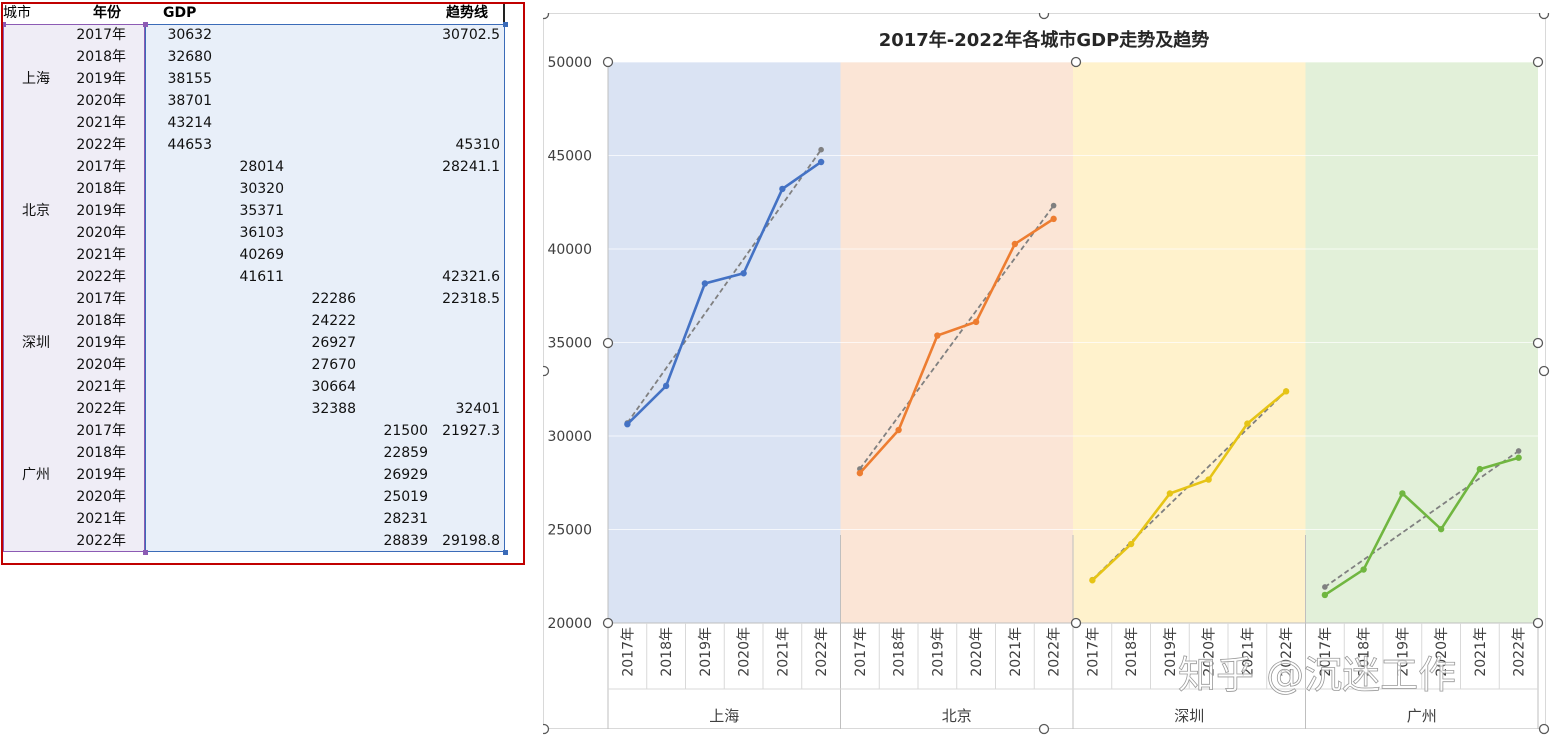  I want to click on header-gdp: GDP, so click(180, 13).